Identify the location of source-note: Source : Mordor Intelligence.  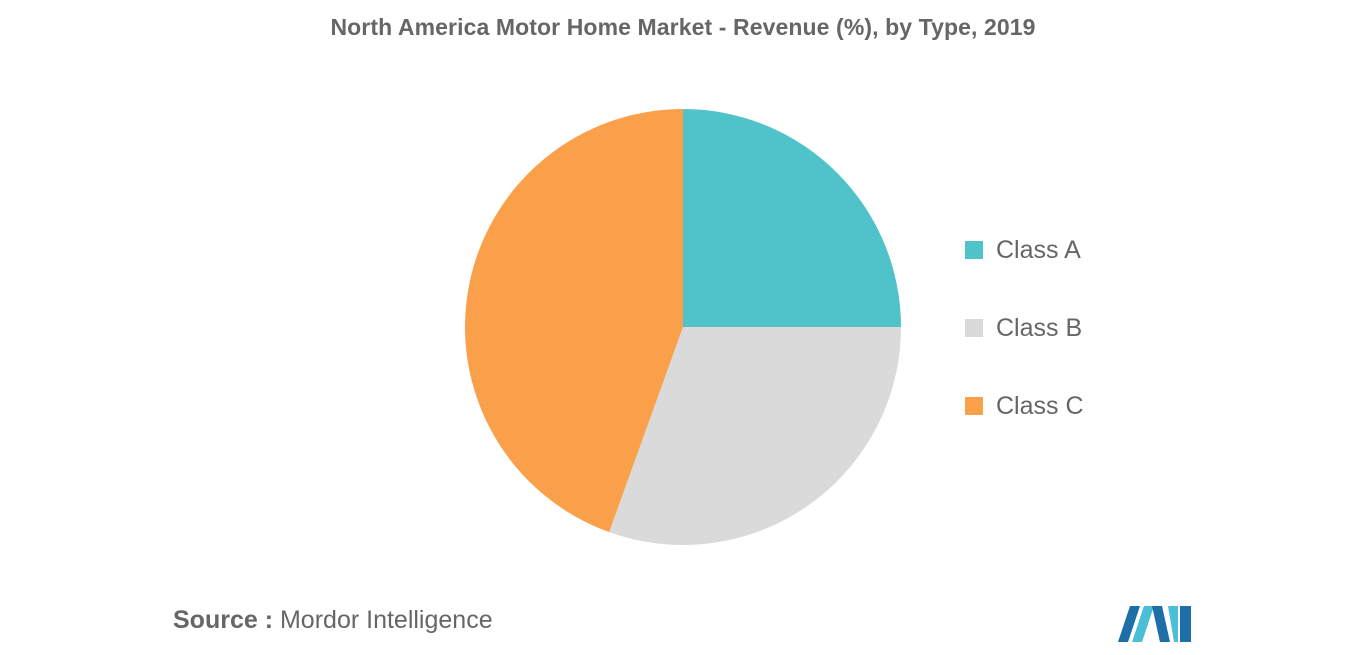
(333, 620).